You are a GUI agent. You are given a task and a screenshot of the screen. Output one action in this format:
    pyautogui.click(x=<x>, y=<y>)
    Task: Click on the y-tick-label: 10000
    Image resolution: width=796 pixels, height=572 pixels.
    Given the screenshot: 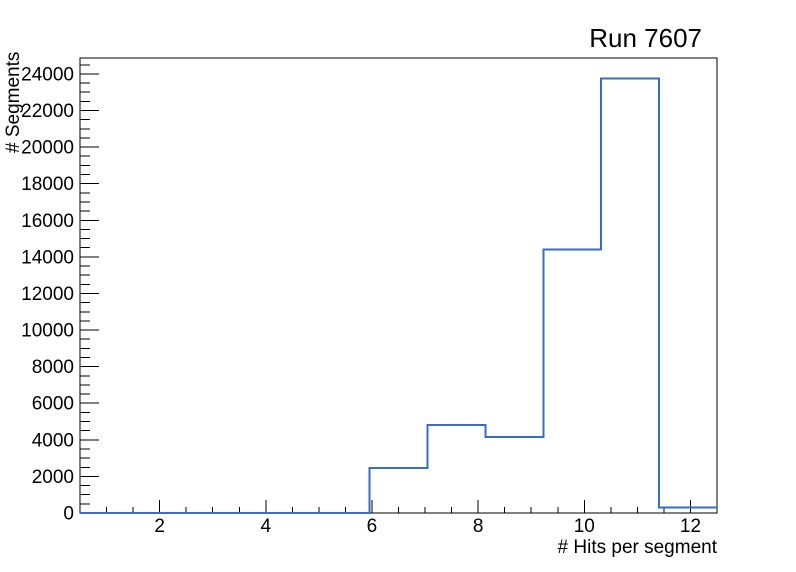 What is the action you would take?
    pyautogui.click(x=47, y=331)
    